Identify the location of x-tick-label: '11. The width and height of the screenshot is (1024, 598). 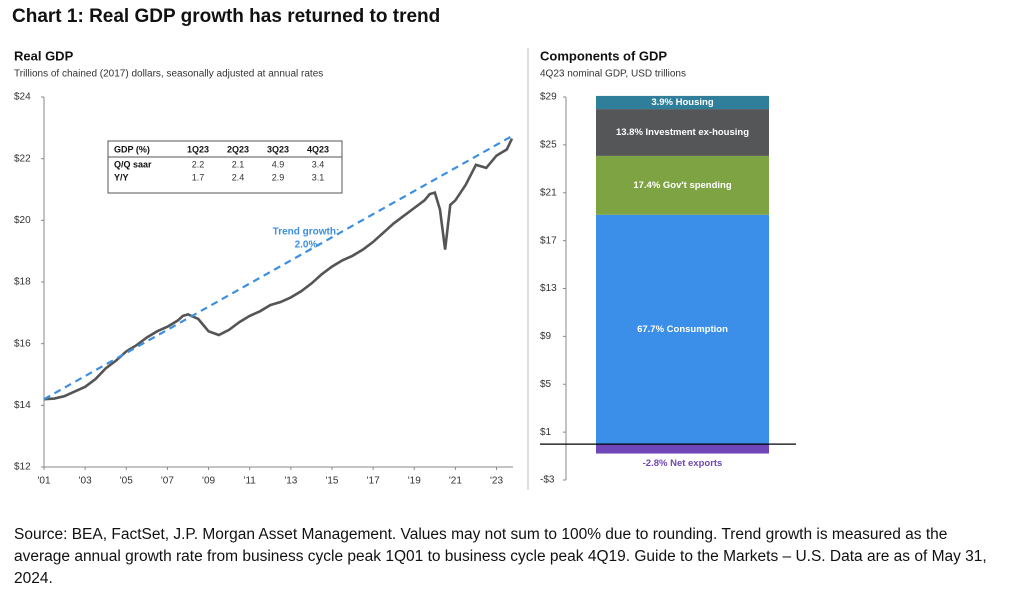
(250, 481).